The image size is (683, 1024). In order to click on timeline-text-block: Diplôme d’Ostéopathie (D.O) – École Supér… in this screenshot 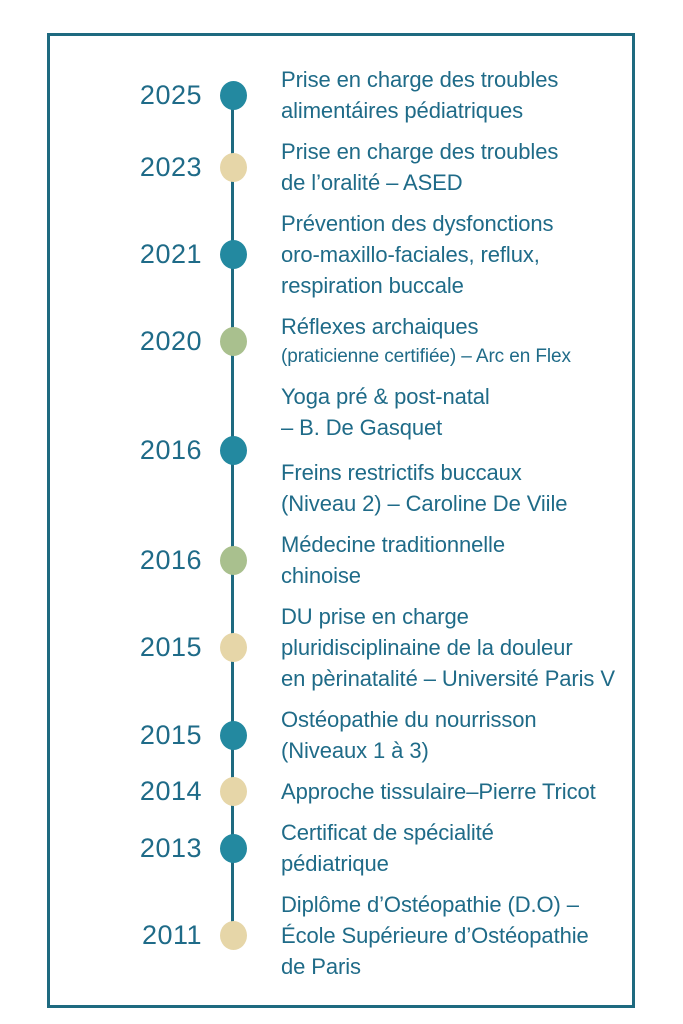, I will do `click(456, 935)`.